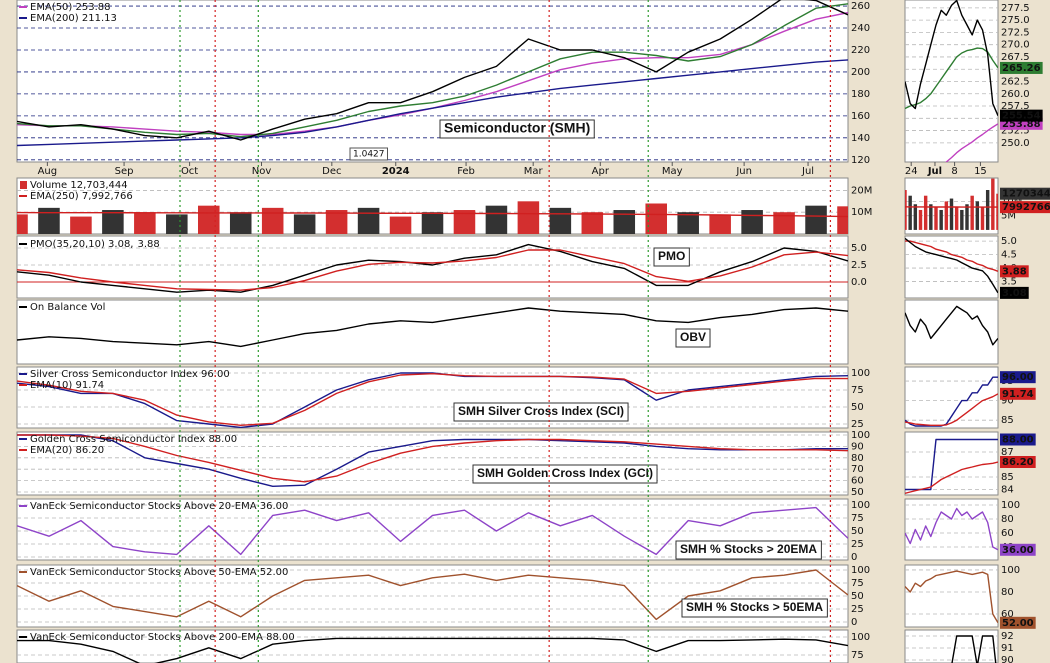 The image size is (1050, 663). Describe the element at coordinates (70, 7) in the screenshot. I see `legend-label: EMA(50) 253.88` at that location.